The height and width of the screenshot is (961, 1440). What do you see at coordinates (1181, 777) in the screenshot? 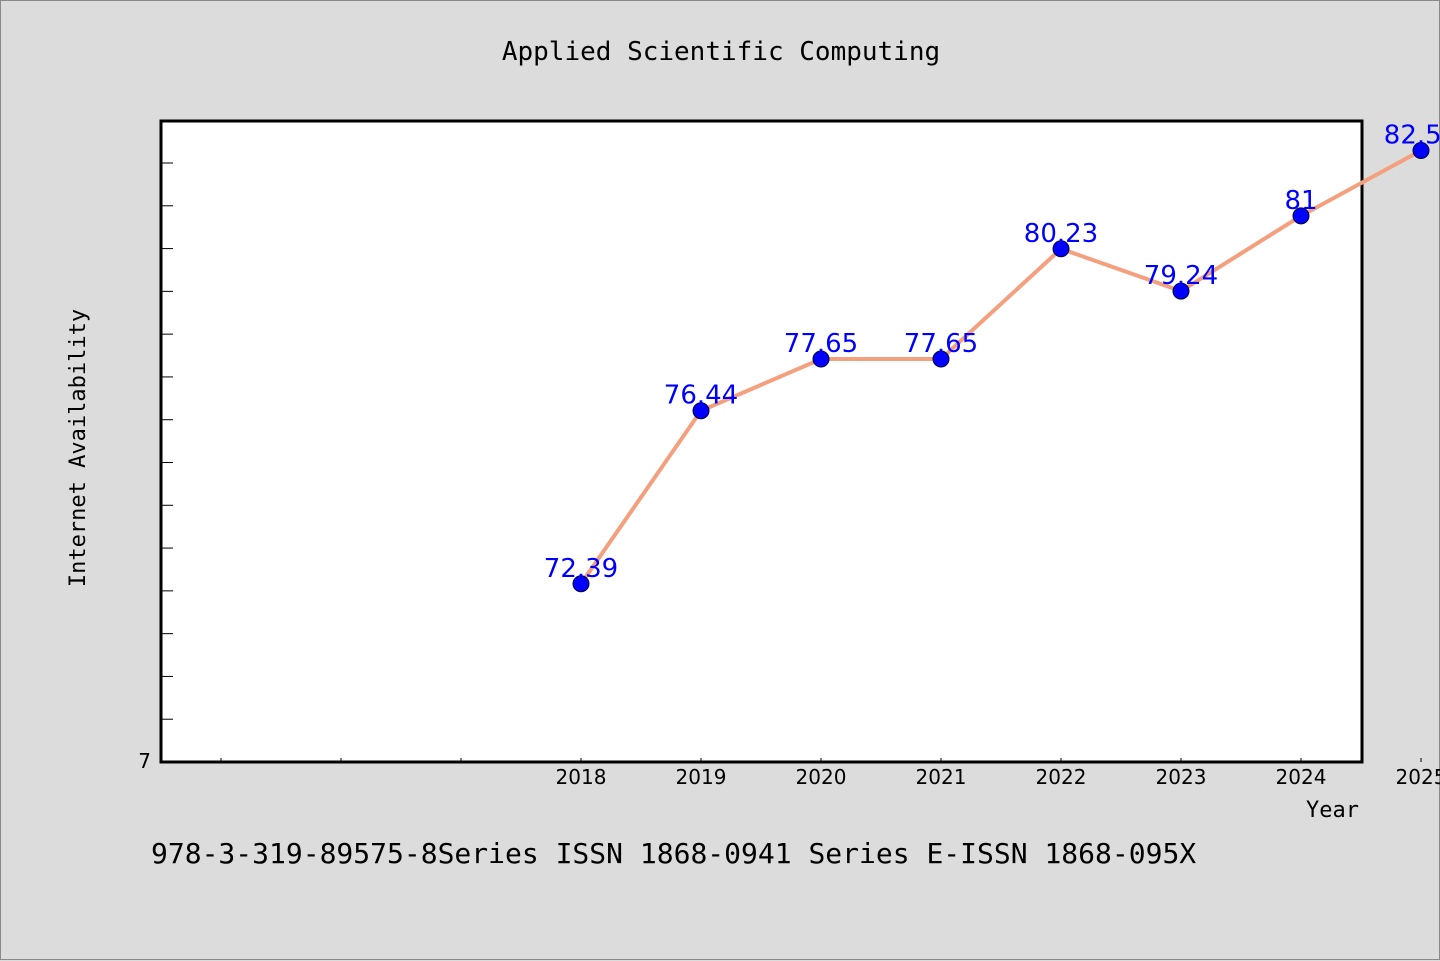
I see `x-tick-label: 2023` at bounding box center [1181, 777].